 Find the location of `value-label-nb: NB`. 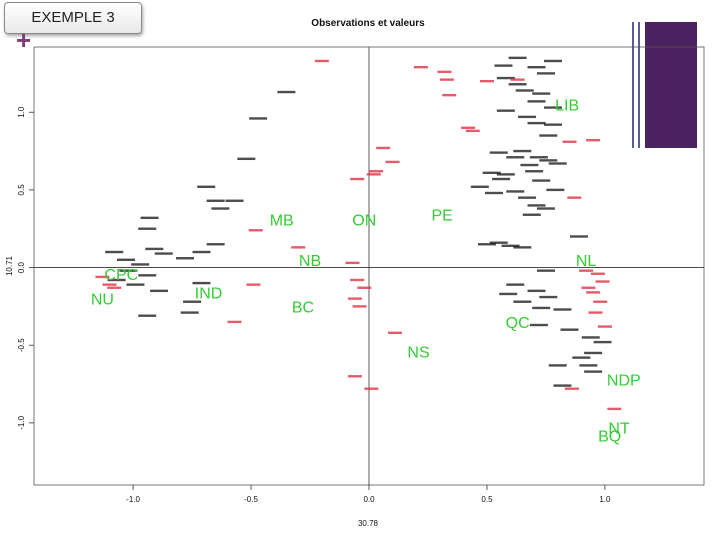

value-label-nb: NB is located at coordinates (310, 261).